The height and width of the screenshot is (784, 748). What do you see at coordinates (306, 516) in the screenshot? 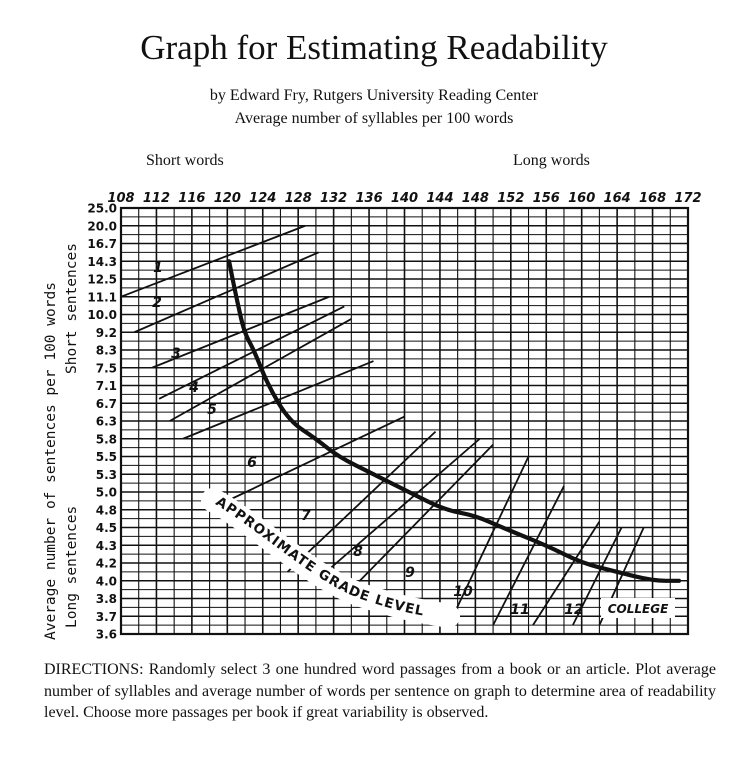
I see `grade-label: 7` at bounding box center [306, 516].